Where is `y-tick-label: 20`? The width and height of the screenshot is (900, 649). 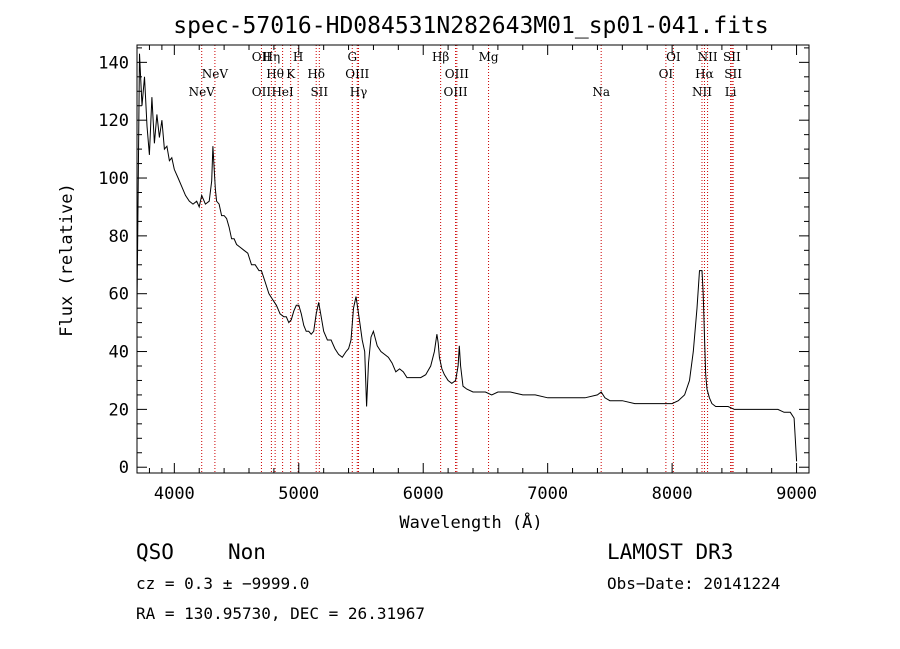 y-tick-label: 20 is located at coordinates (119, 410).